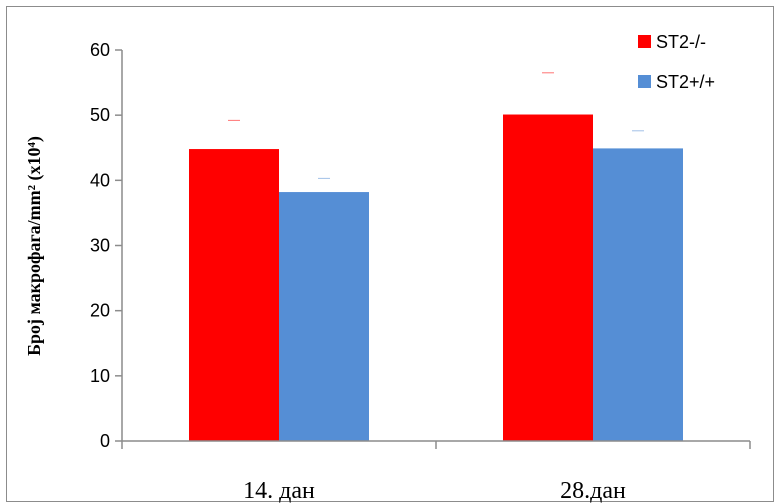  I want to click on legend-label-1: ST2+/+, so click(685, 82).